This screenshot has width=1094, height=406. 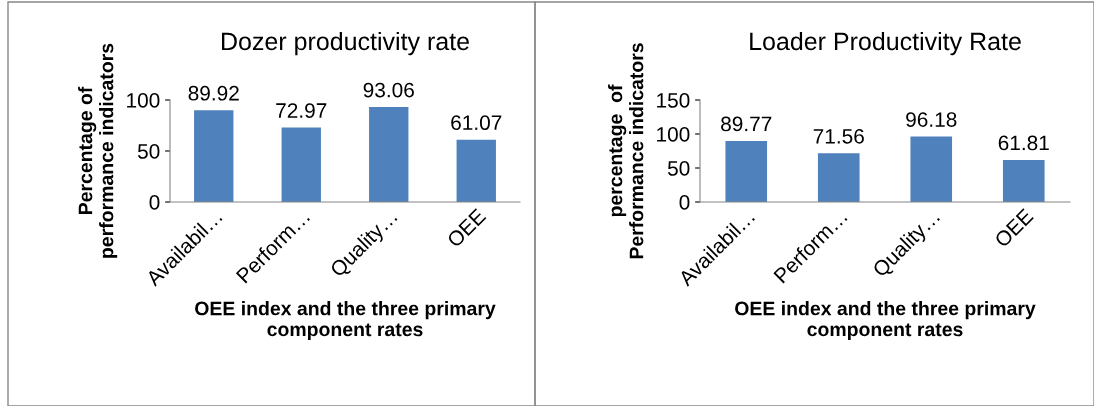 I want to click on data-label: 61.81, so click(x=1023, y=143).